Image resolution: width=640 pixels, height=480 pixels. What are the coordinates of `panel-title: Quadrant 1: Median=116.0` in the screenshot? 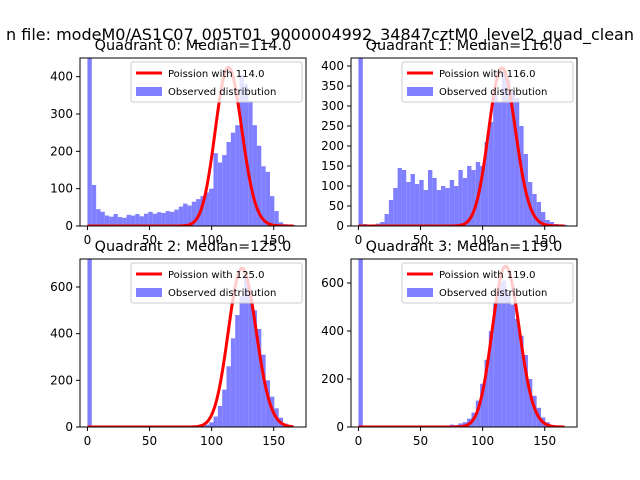 It's located at (464, 46).